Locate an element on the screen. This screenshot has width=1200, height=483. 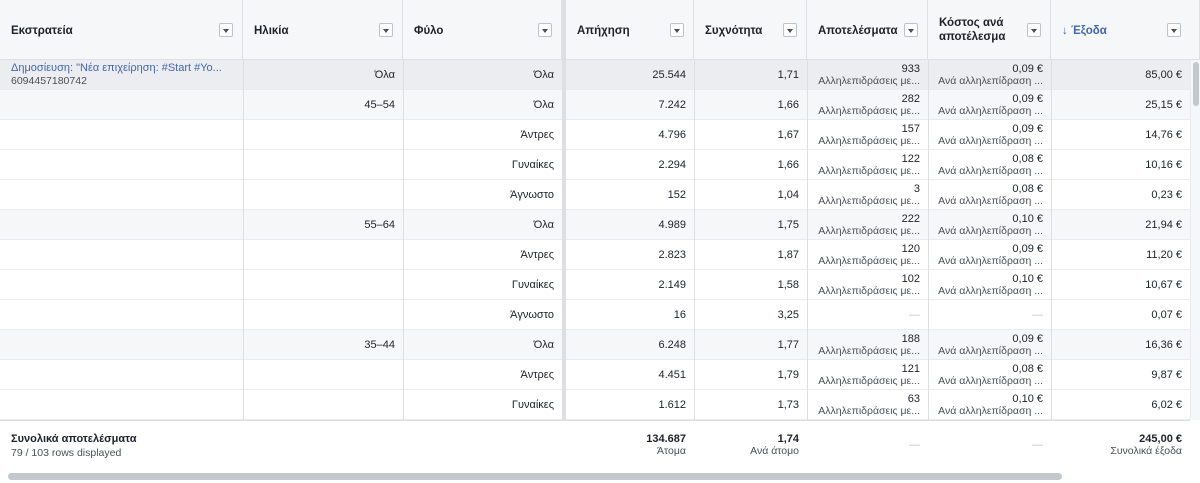
cell-cost-value: 0,09 € is located at coordinates (1027, 129).